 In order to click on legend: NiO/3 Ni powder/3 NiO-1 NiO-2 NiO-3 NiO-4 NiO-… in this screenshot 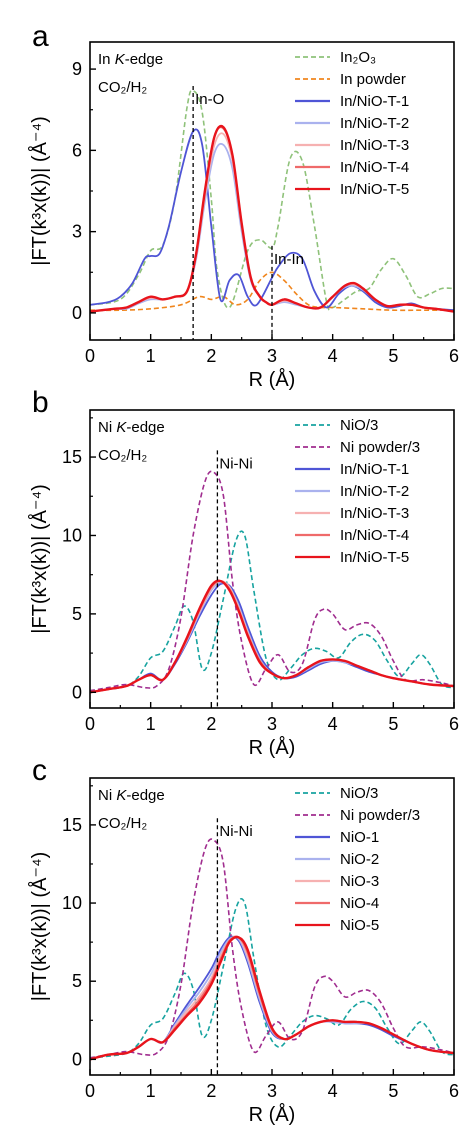, I will do `click(357, 859)`.